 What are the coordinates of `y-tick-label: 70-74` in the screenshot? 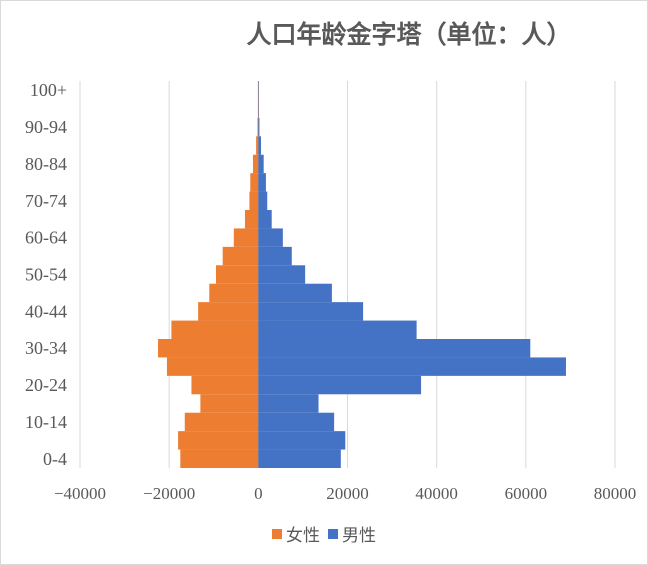 It's located at (46, 201).